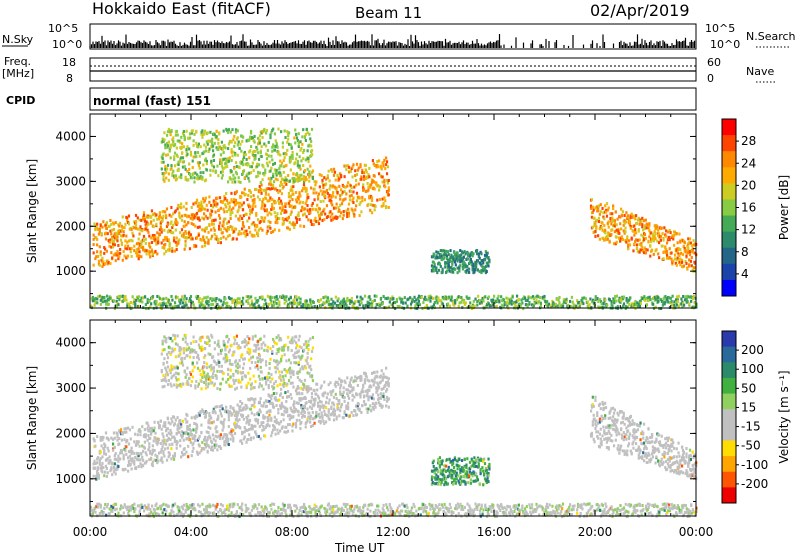  Describe the element at coordinates (388, 13) in the screenshot. I see `beam-label: Beam 11` at that location.